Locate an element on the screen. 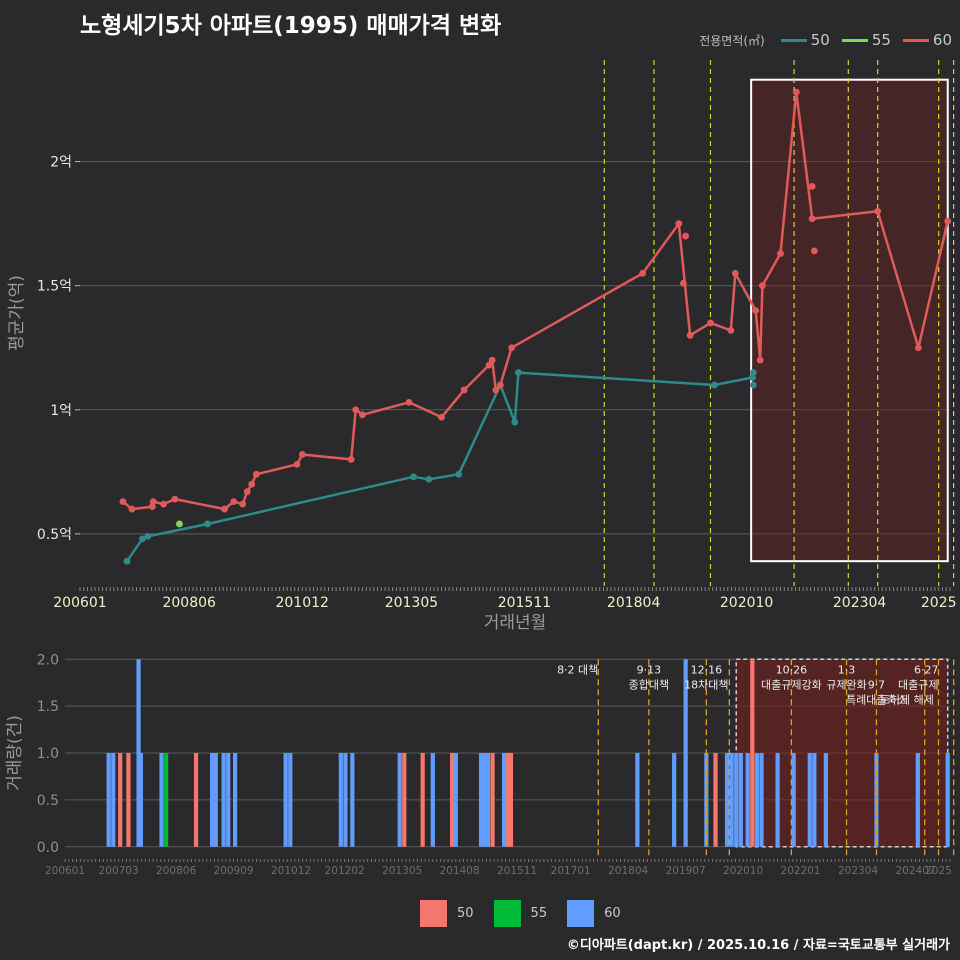  y-axis-label: 거래량(건) is located at coordinates (15, 753).